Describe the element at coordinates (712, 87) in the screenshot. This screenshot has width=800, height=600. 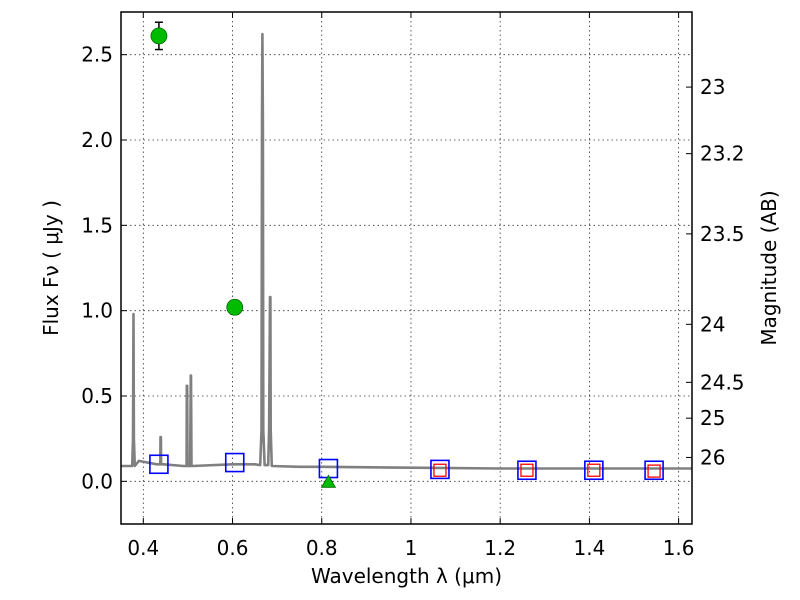
I see `right-tick-label: 23` at that location.